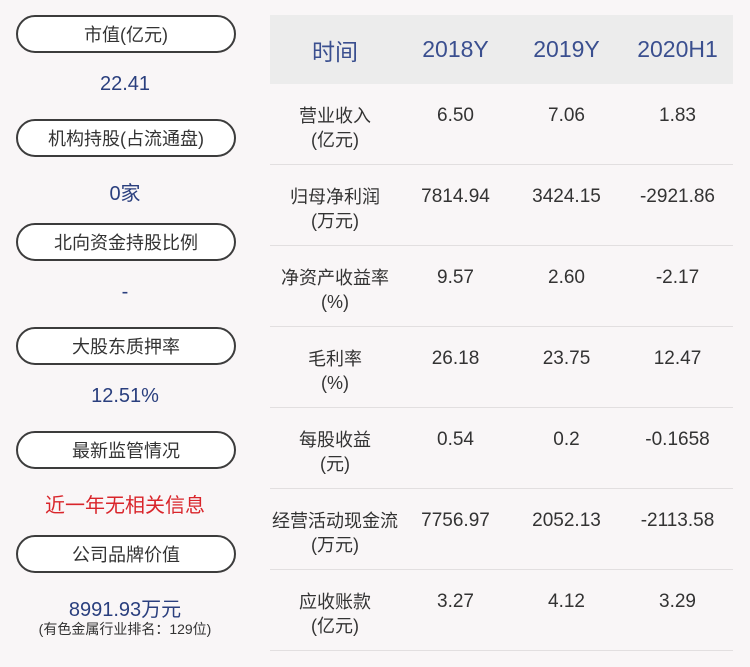 The width and height of the screenshot is (750, 667). What do you see at coordinates (455, 49) in the screenshot?
I see `header-2018y: 2018Y` at bounding box center [455, 49].